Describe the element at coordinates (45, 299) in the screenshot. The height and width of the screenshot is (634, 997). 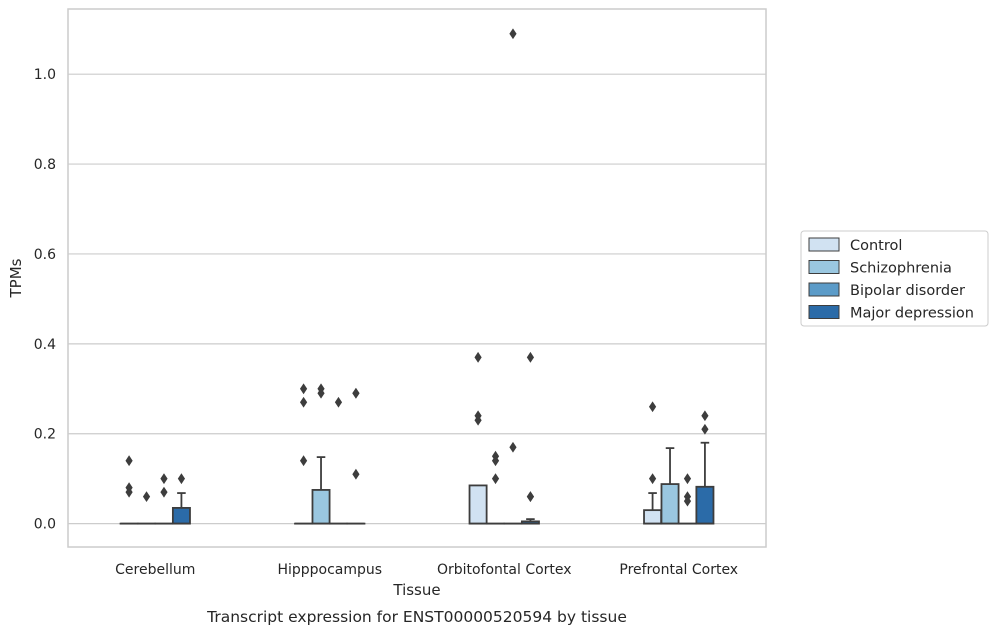
I see `y-axis-ticks: 0.0 0.2 0.4 0.6 0.8 1.0` at that location.